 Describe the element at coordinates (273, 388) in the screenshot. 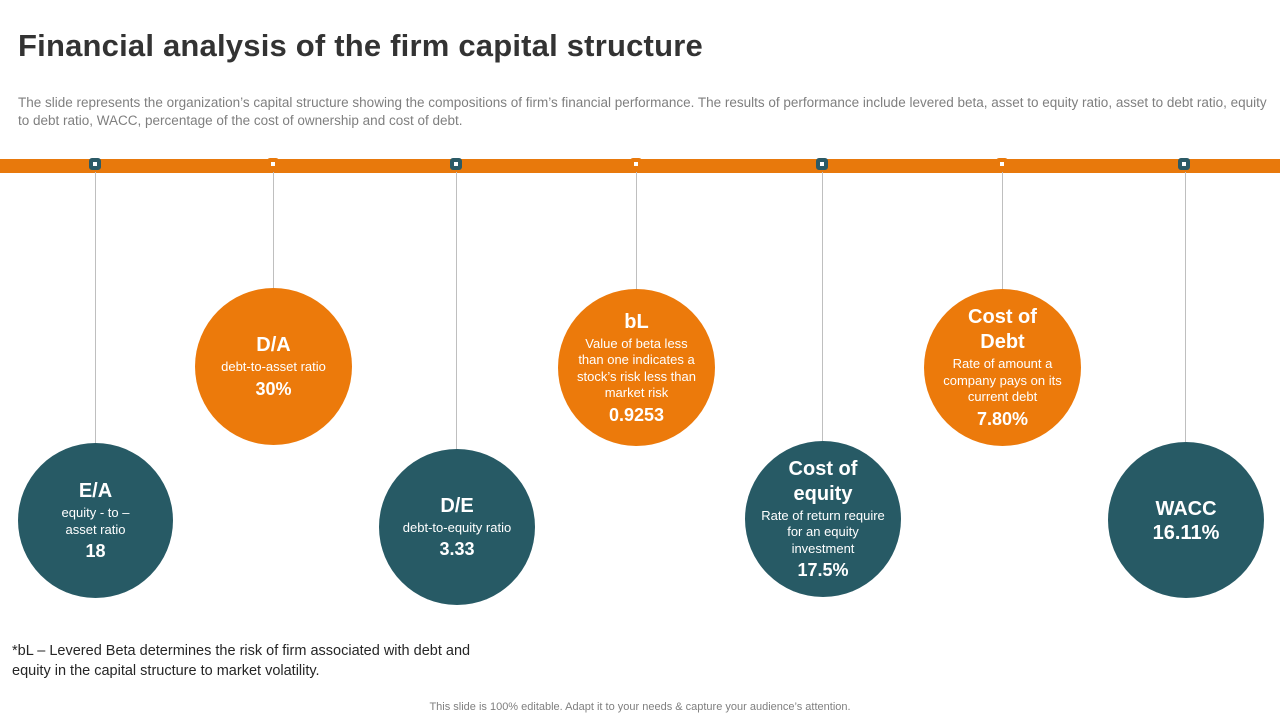

I see `metric-value: 30%` at that location.